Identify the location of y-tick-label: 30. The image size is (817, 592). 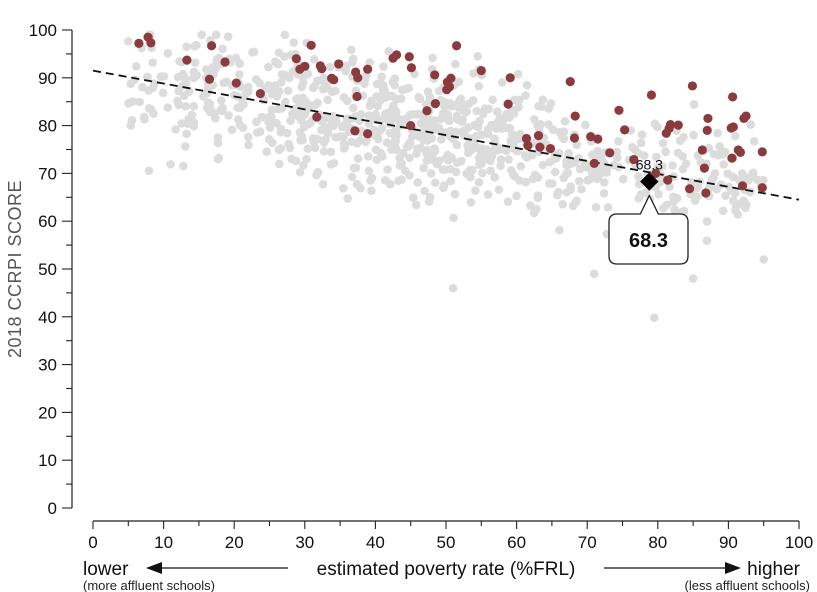
(47, 365).